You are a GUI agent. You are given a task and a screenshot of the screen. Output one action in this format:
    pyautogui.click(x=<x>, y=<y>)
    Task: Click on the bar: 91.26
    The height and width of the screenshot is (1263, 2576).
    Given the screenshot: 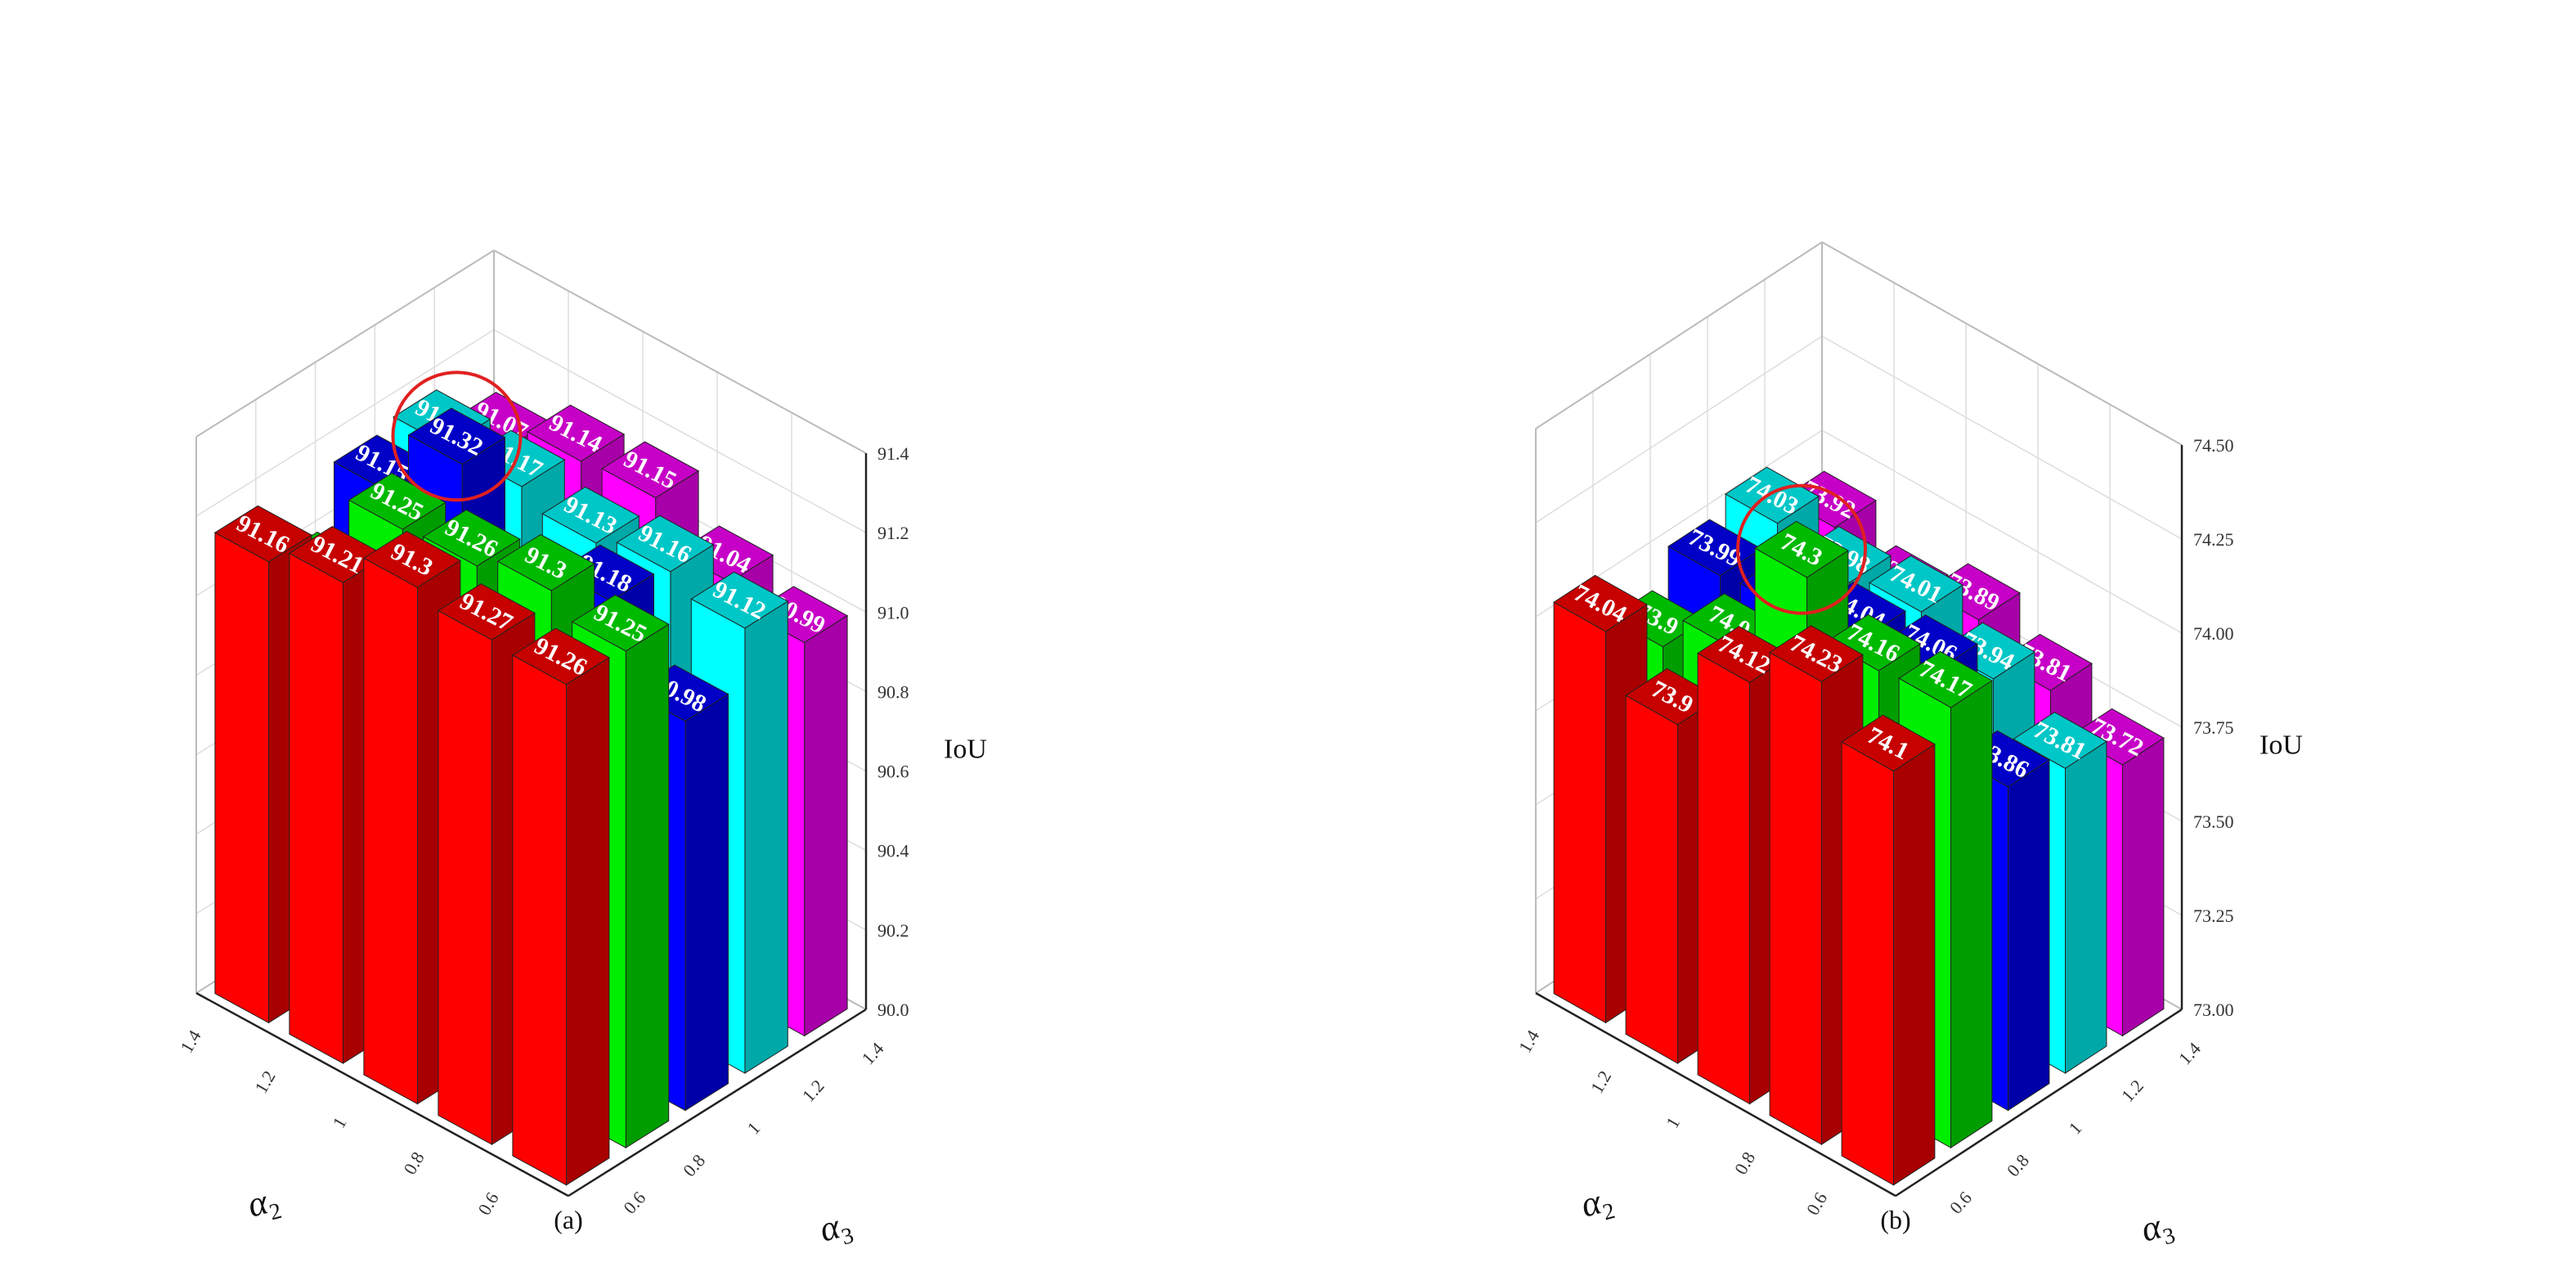 What is the action you would take?
    pyautogui.click(x=560, y=906)
    